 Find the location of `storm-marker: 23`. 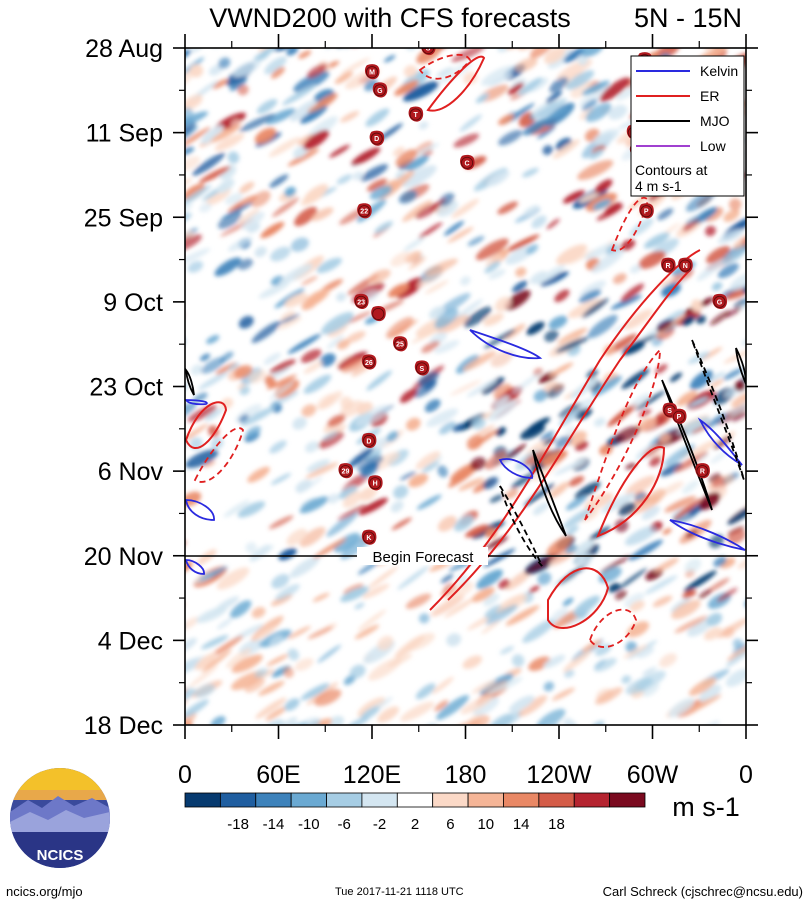

storm-marker: 23 is located at coordinates (361, 301).